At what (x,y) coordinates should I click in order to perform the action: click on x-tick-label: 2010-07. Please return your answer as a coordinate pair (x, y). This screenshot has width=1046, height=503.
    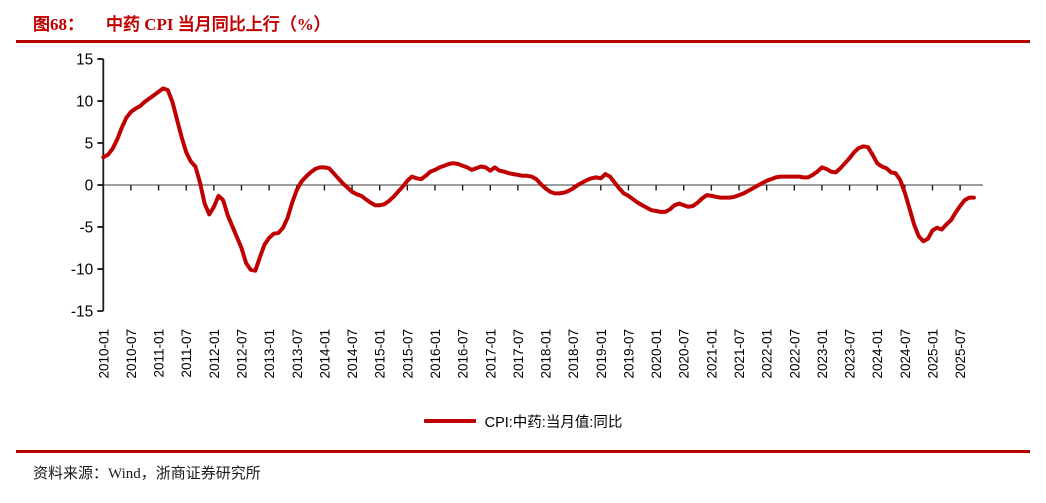
    Looking at the image, I should click on (131, 354).